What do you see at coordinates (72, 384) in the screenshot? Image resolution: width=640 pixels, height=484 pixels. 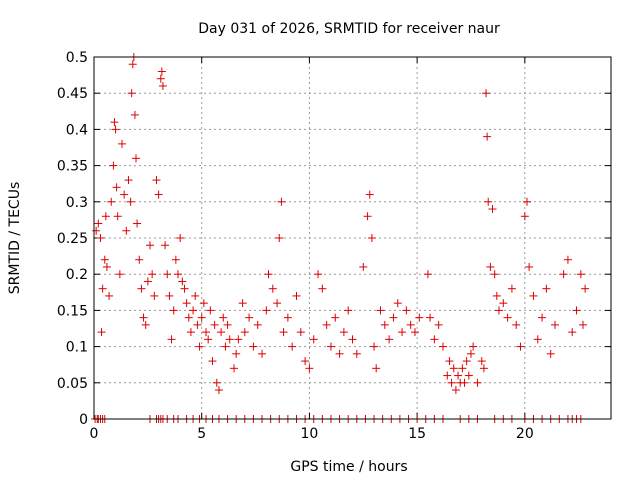 I see `y-tick-label: 0.05` at bounding box center [72, 384].